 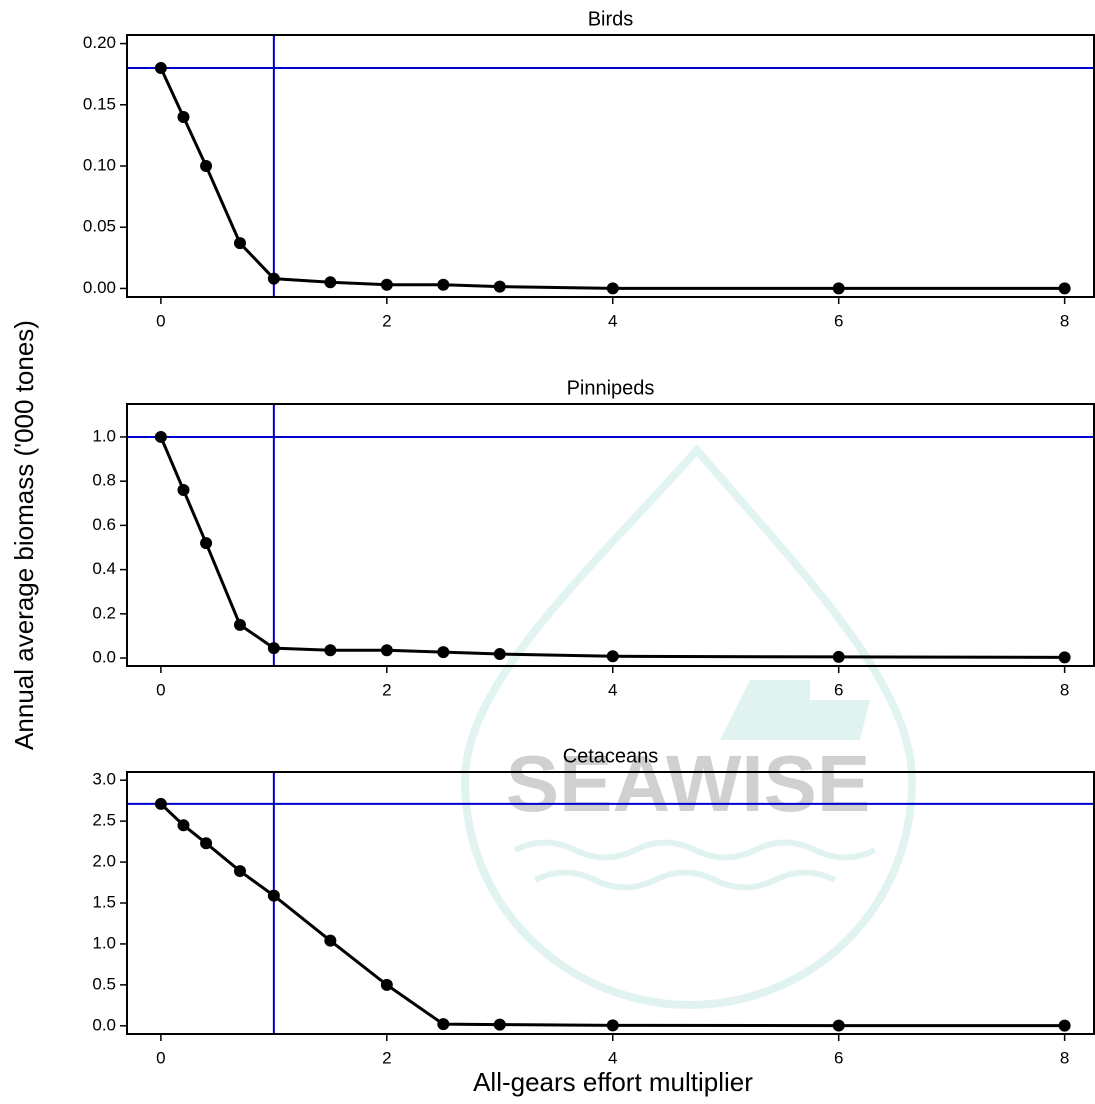 What do you see at coordinates (613, 1082) in the screenshot?
I see `x-axis-label: All-gears effort multiplier` at bounding box center [613, 1082].